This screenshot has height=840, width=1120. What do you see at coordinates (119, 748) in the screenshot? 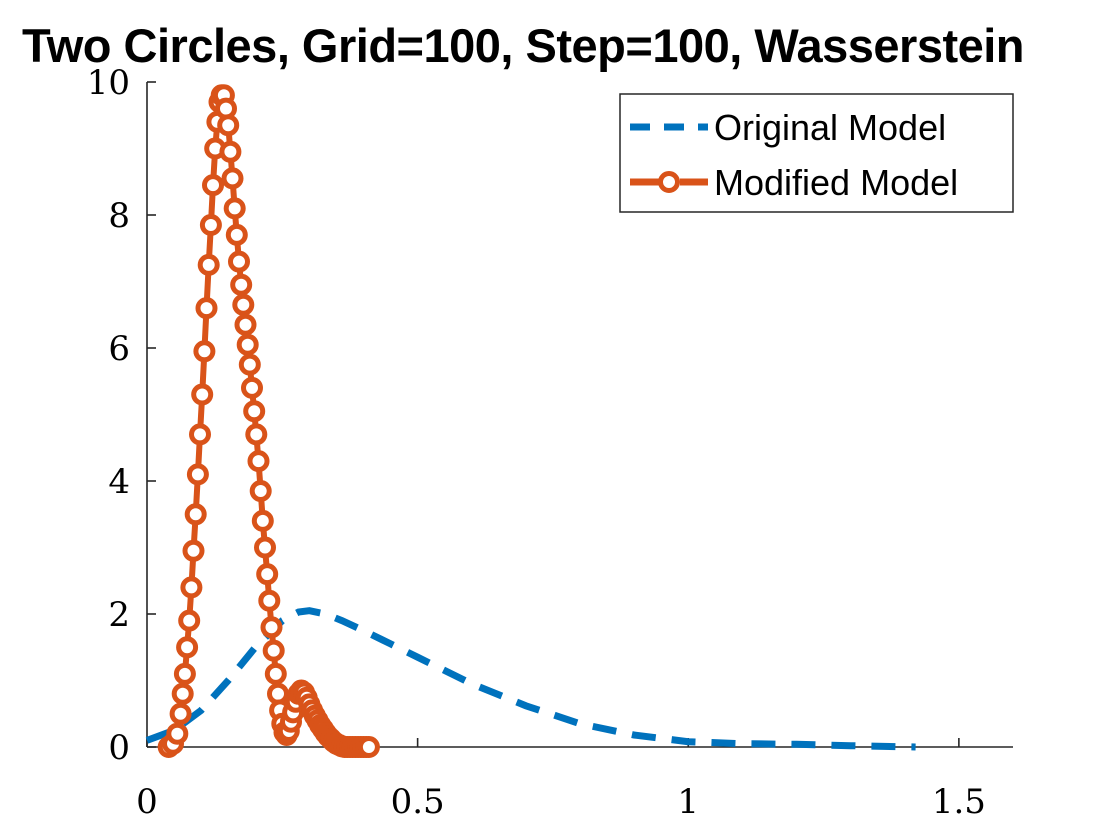
I see `y-tick-label: 0` at bounding box center [119, 748].